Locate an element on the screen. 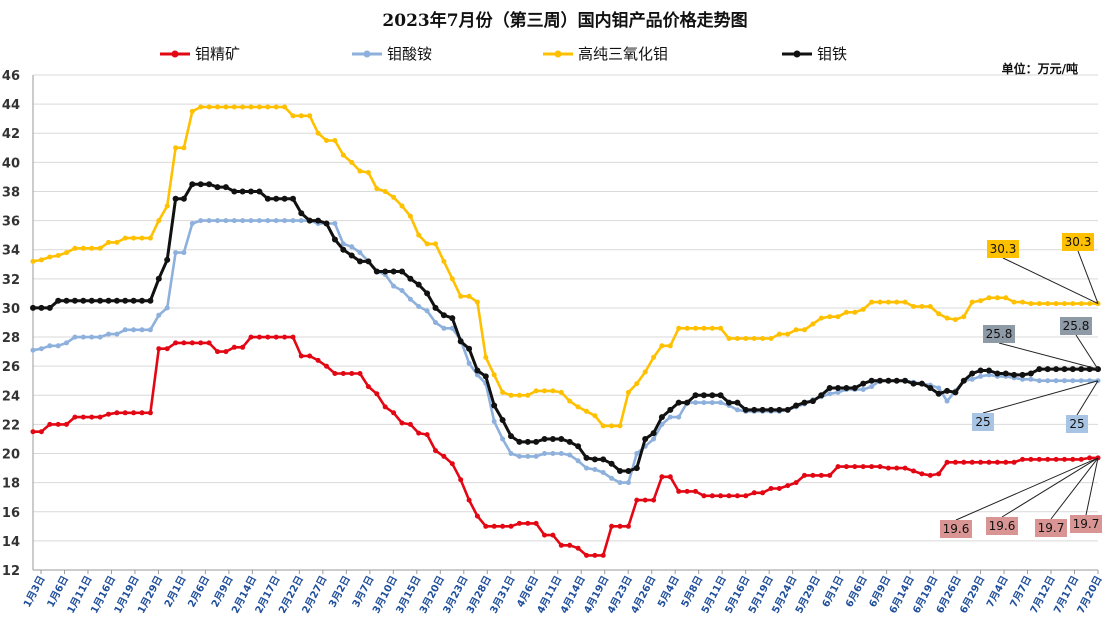  legend-item: 高纯三氧化钼 is located at coordinates (605, 54).